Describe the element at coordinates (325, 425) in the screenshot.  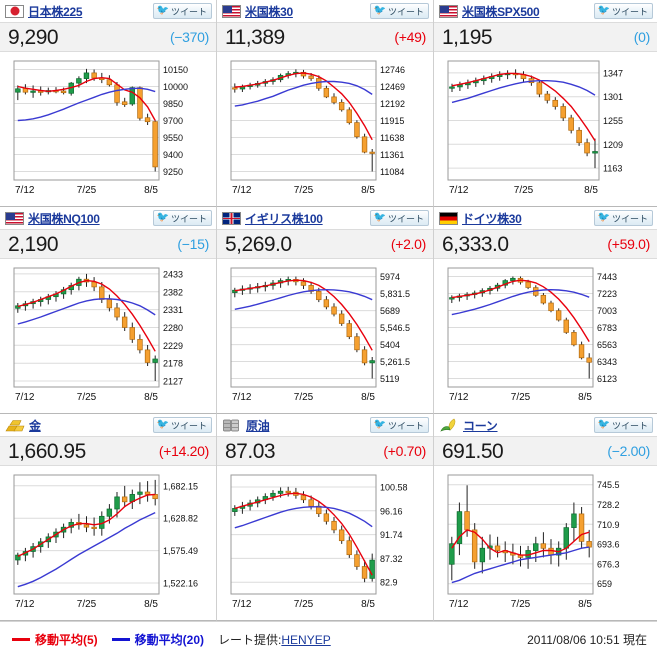
I see `panel-header-crude-oil: 原油 🐦 ツイート` at that location.